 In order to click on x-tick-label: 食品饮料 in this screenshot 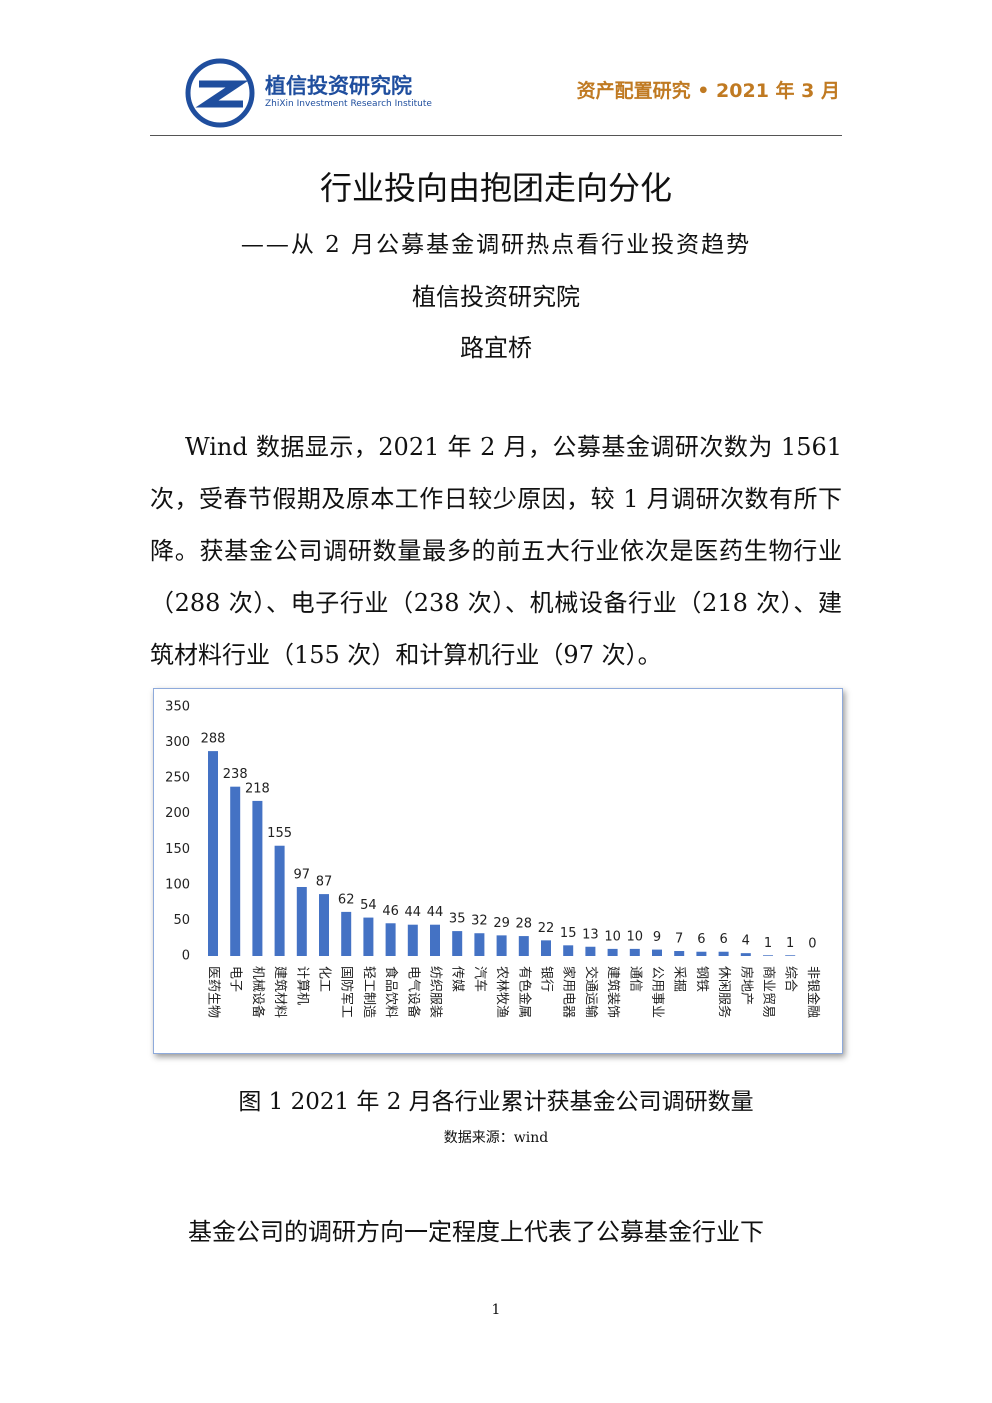, I will do `click(391, 992)`.